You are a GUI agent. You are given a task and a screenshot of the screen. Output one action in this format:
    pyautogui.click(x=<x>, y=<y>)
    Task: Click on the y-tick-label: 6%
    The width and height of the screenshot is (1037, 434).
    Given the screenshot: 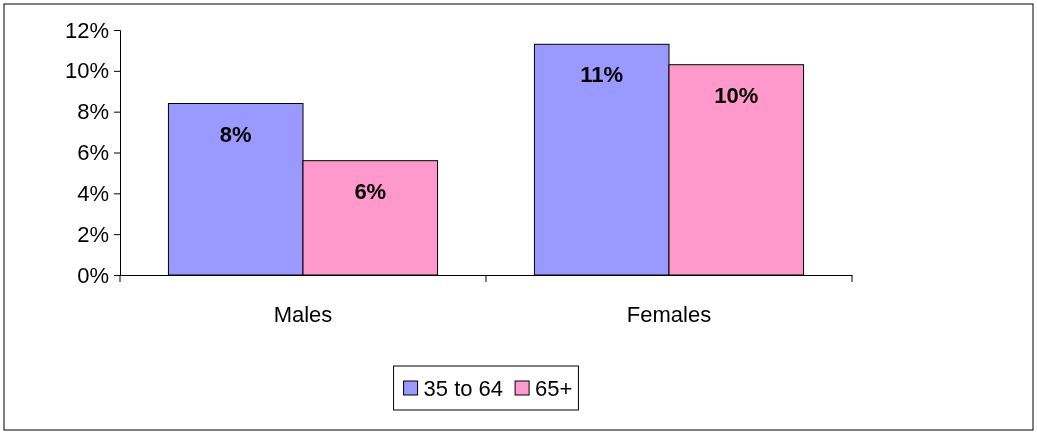 What is the action you would take?
    pyautogui.click(x=93, y=153)
    